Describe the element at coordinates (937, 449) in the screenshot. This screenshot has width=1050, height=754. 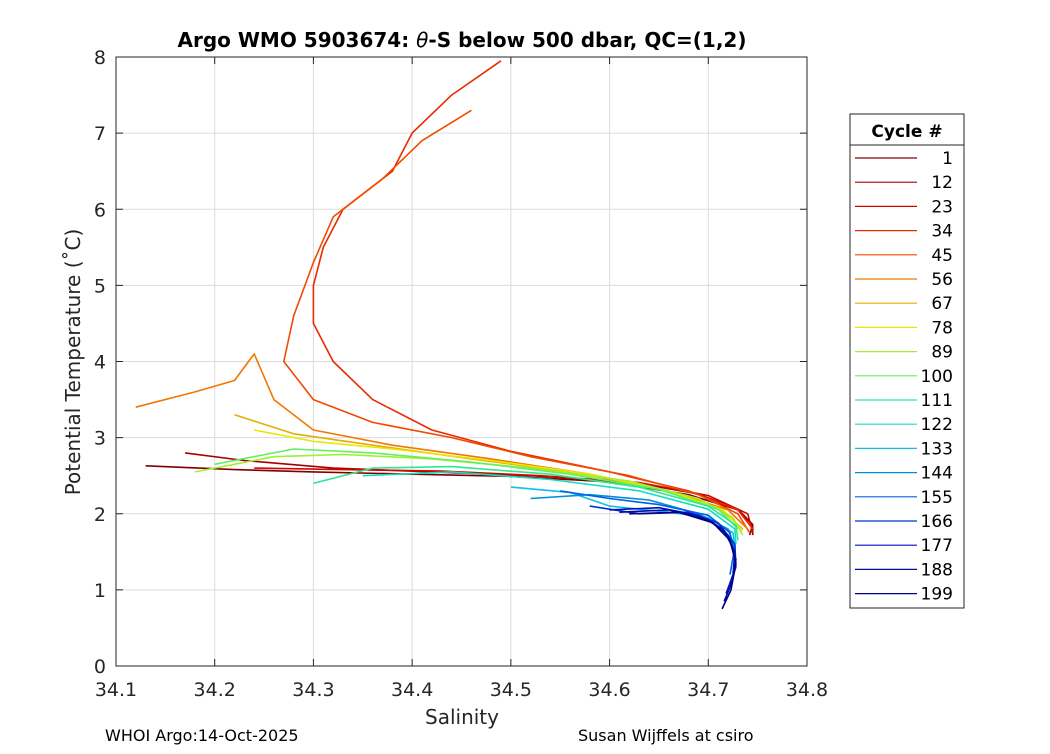
I see `legend-label-133: 133` at that location.